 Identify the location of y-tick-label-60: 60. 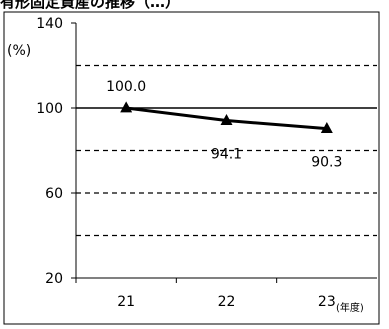
(54, 194).